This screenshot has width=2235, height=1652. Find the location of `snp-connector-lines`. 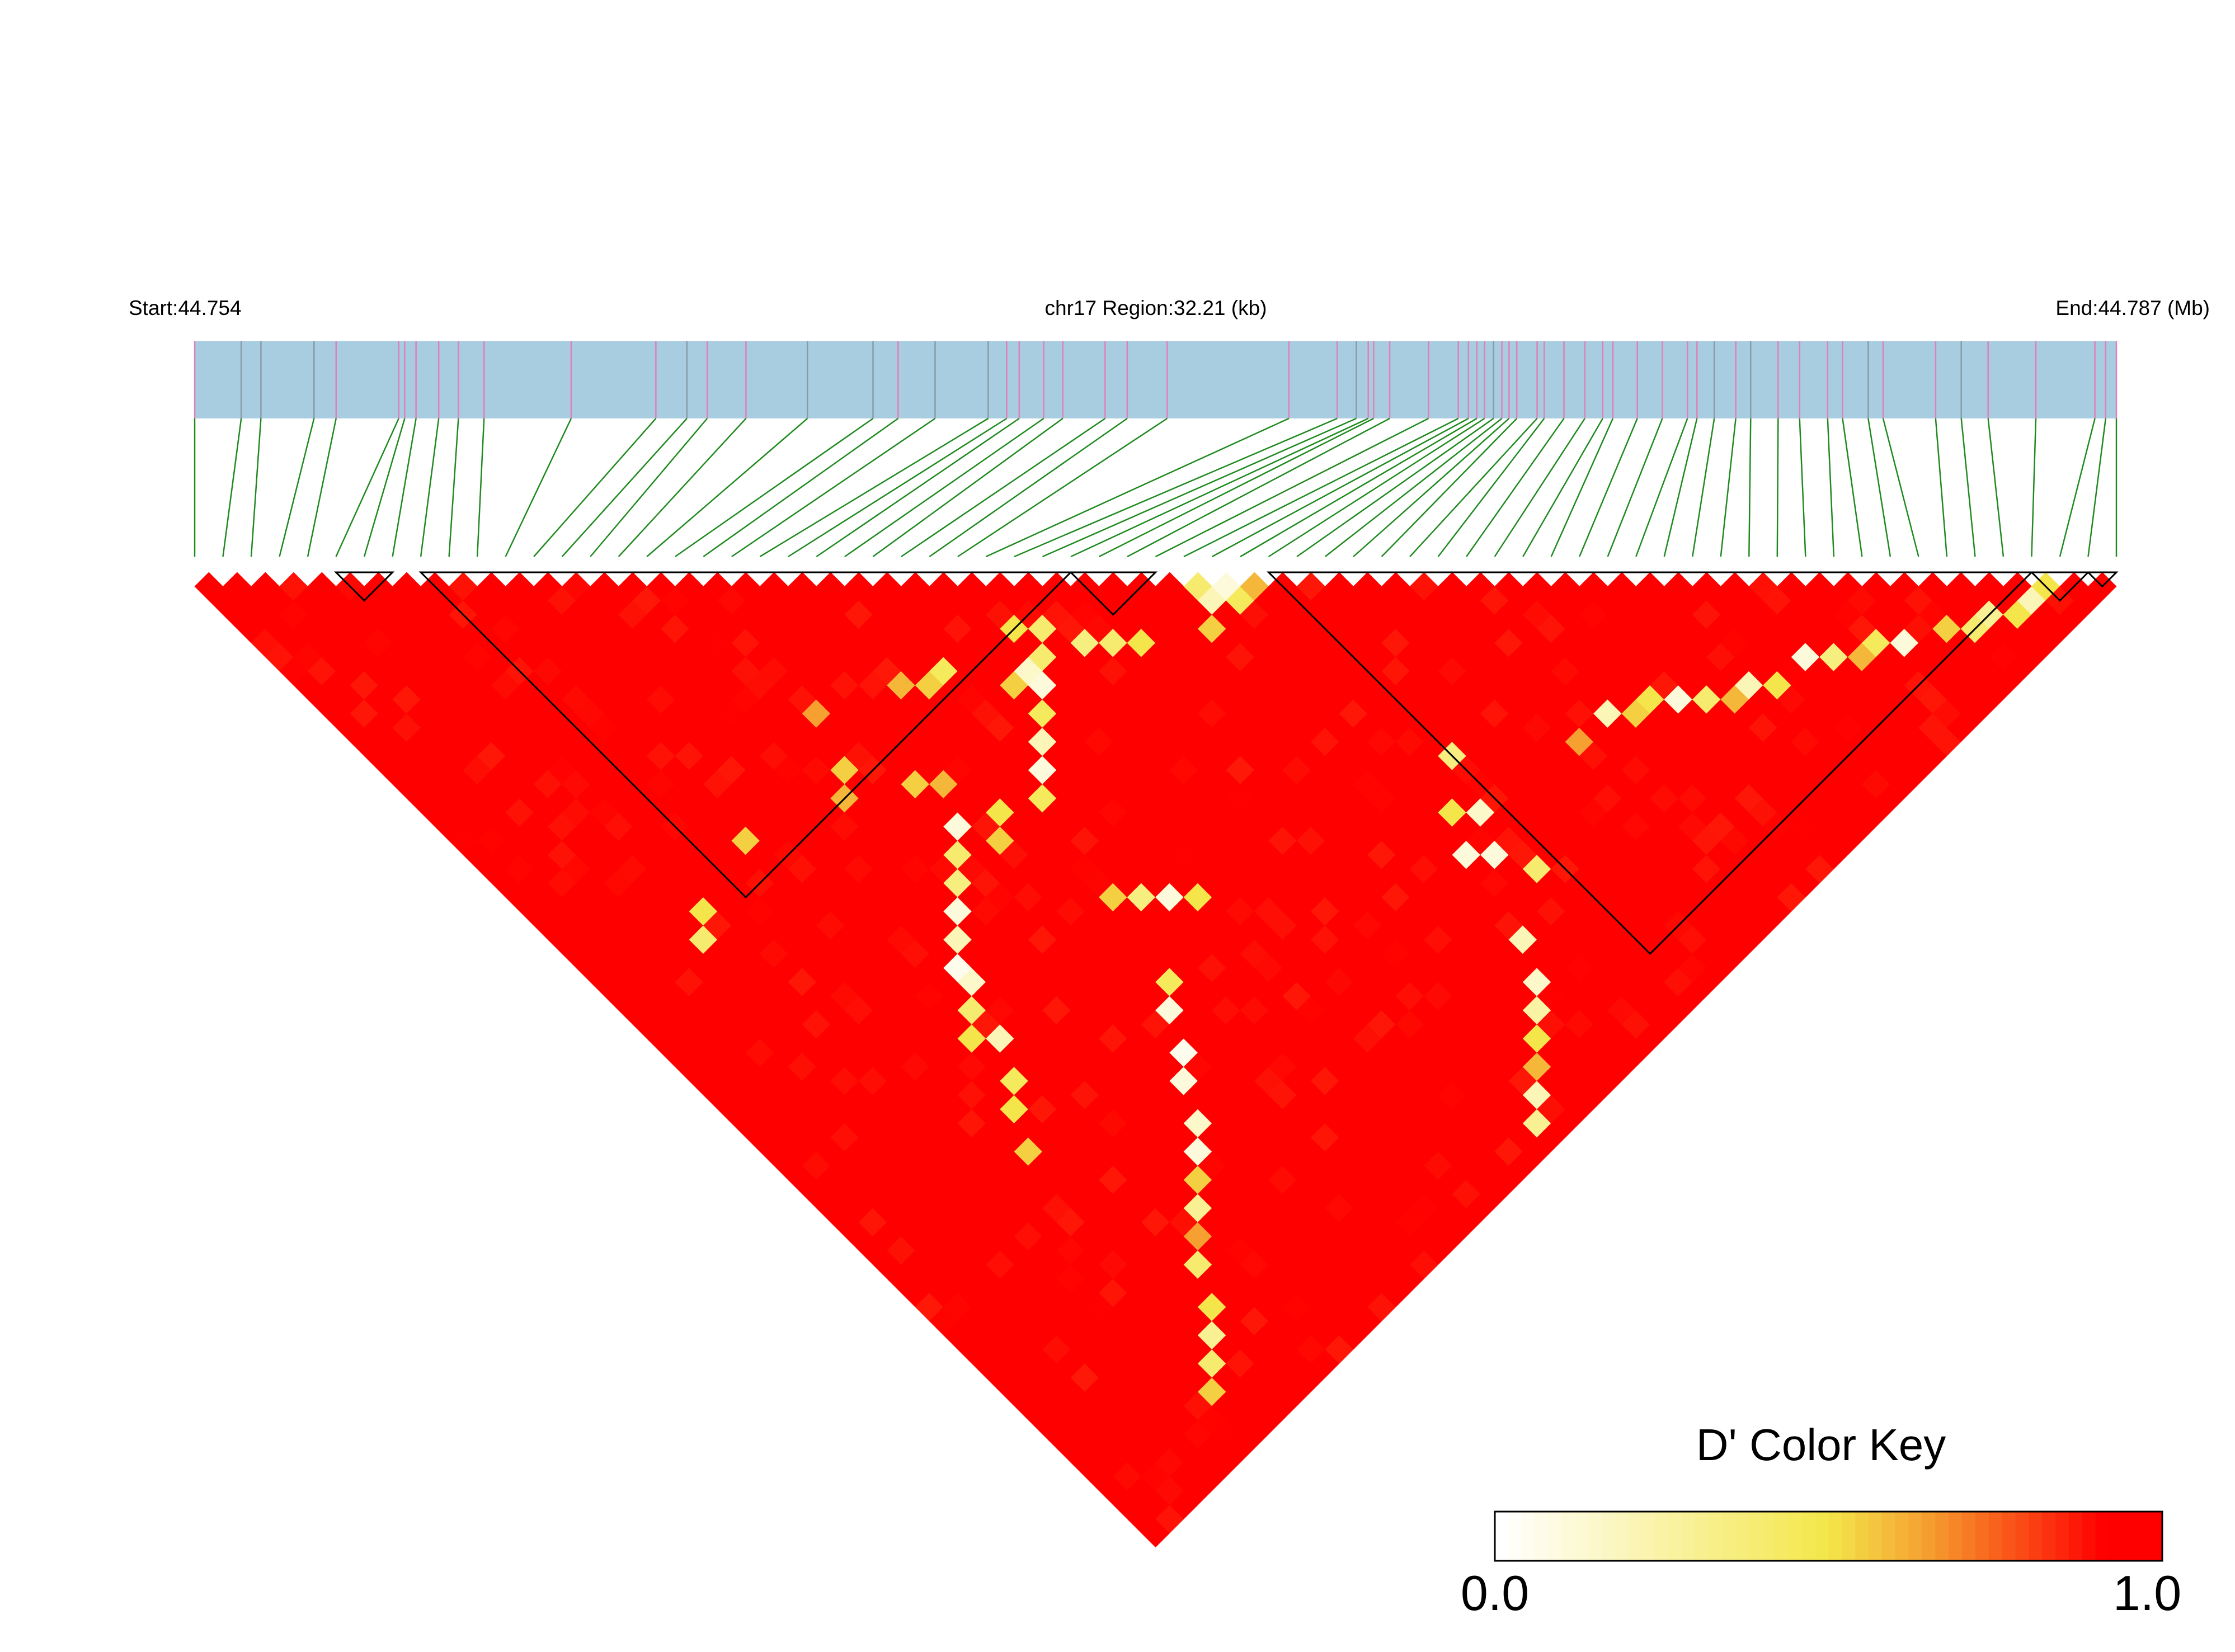

snp-connector-lines is located at coordinates (1156, 488).